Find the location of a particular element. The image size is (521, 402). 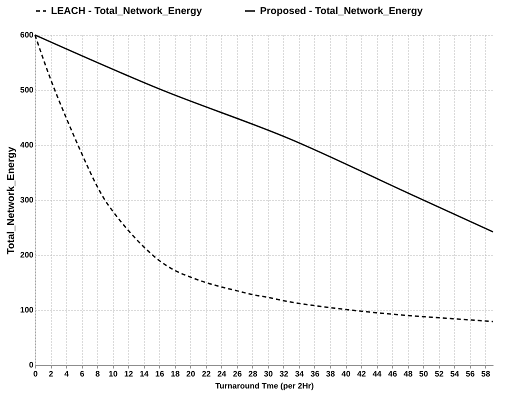

x-tick-label: 18 is located at coordinates (175, 374).